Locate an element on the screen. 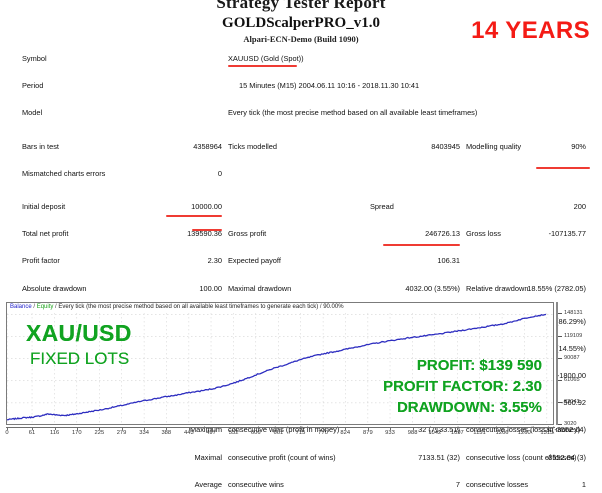 The image size is (602, 493). period-label: Period is located at coordinates (33, 86).